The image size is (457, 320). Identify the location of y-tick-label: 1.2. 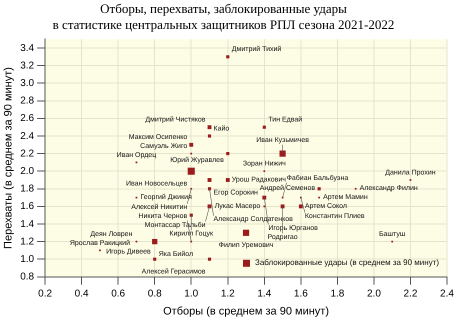
(27, 242).